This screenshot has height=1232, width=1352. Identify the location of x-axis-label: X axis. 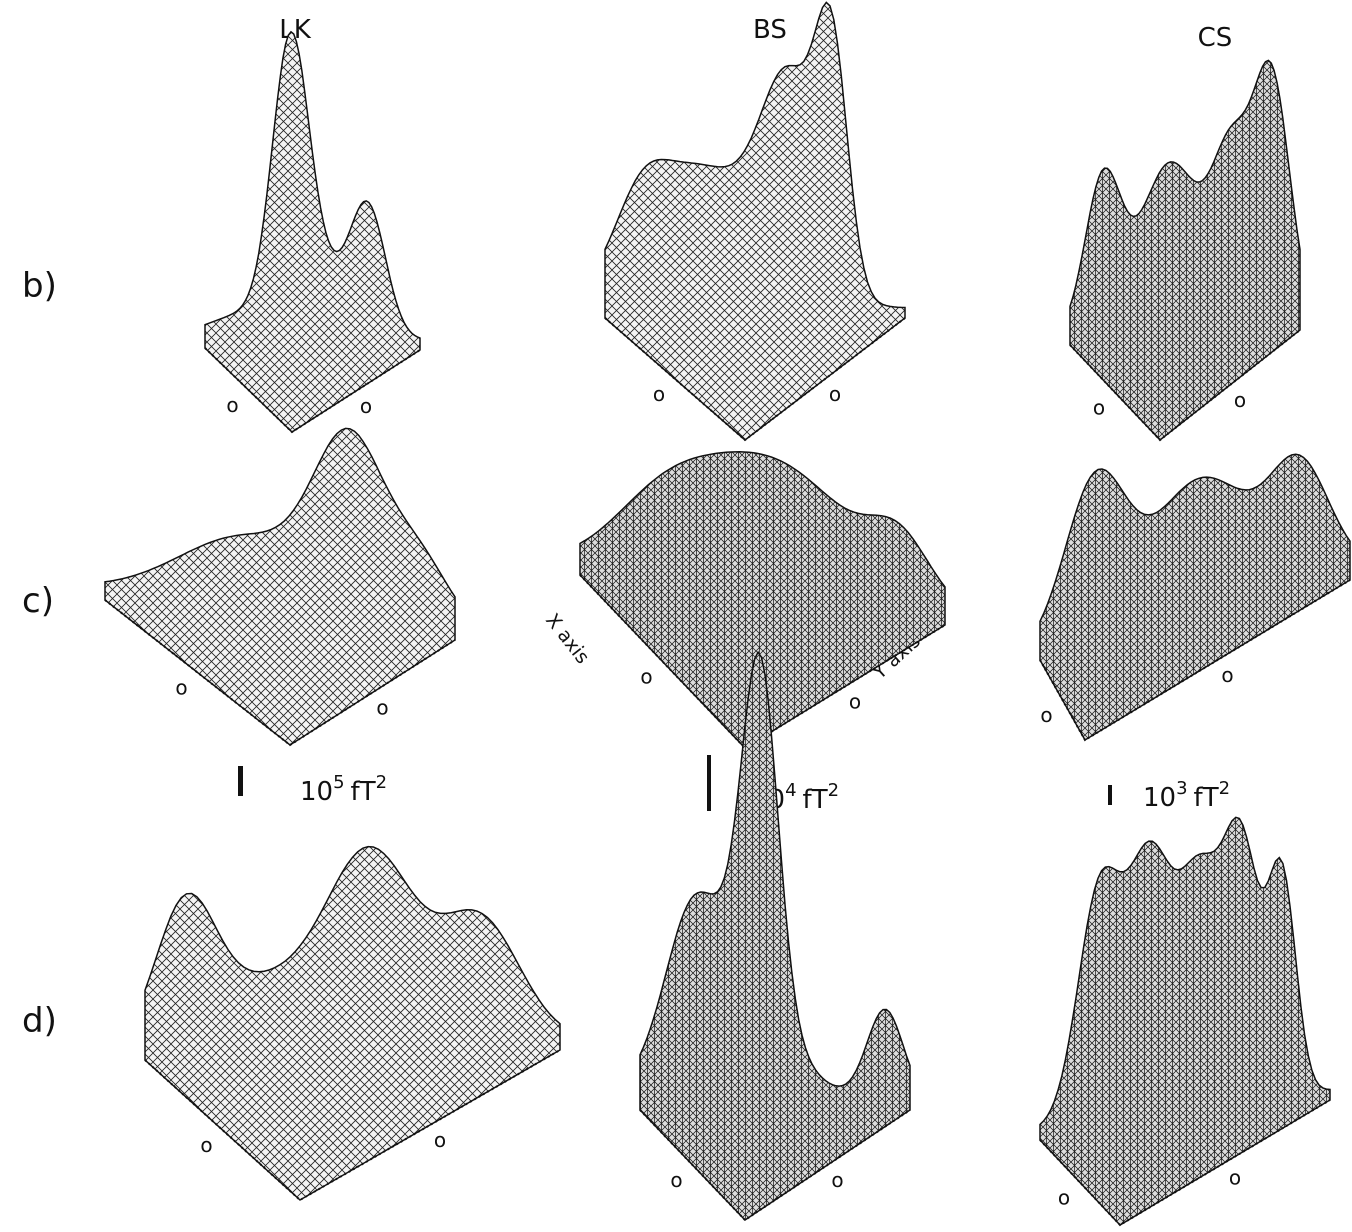
(567, 639).